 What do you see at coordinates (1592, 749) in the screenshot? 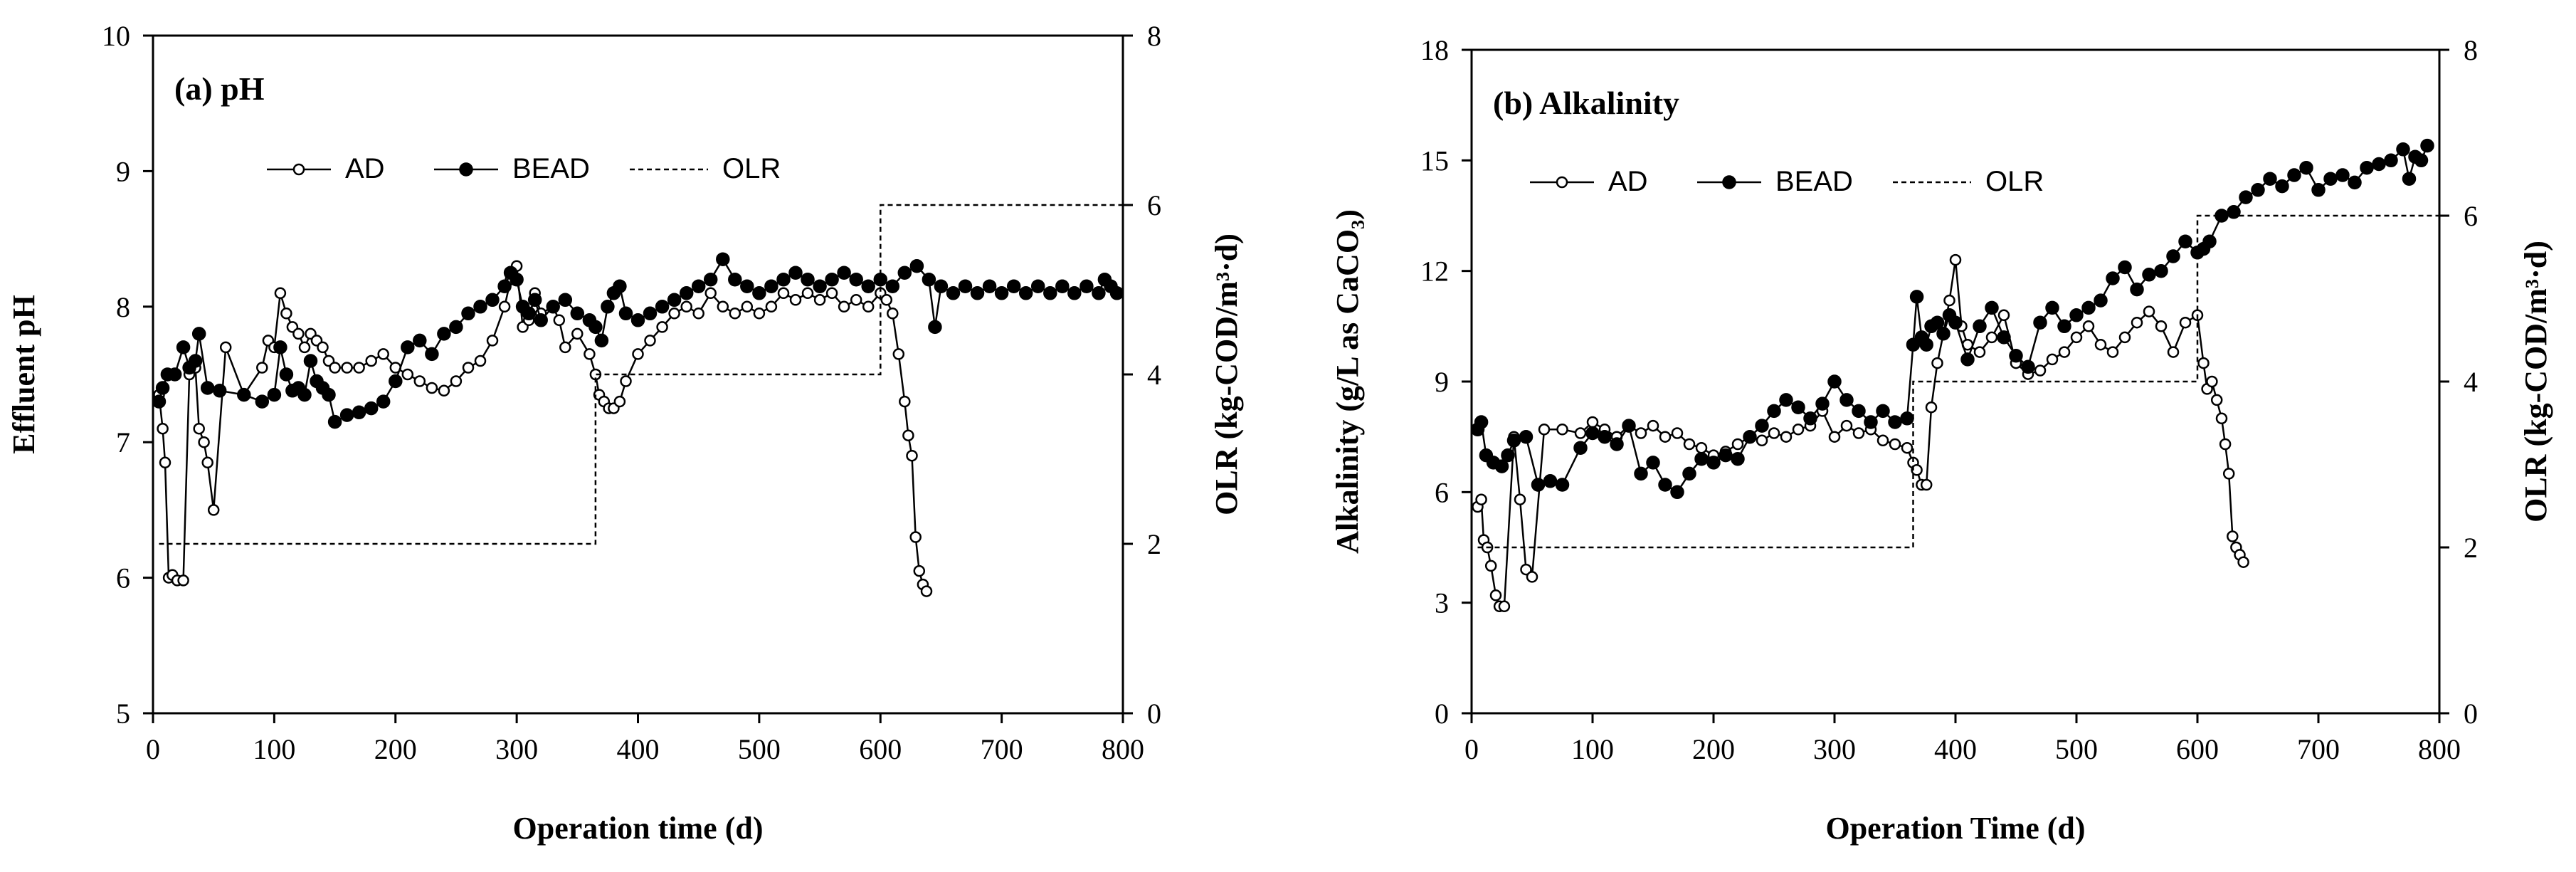
I see `x-tick-label: 100` at bounding box center [1592, 749].